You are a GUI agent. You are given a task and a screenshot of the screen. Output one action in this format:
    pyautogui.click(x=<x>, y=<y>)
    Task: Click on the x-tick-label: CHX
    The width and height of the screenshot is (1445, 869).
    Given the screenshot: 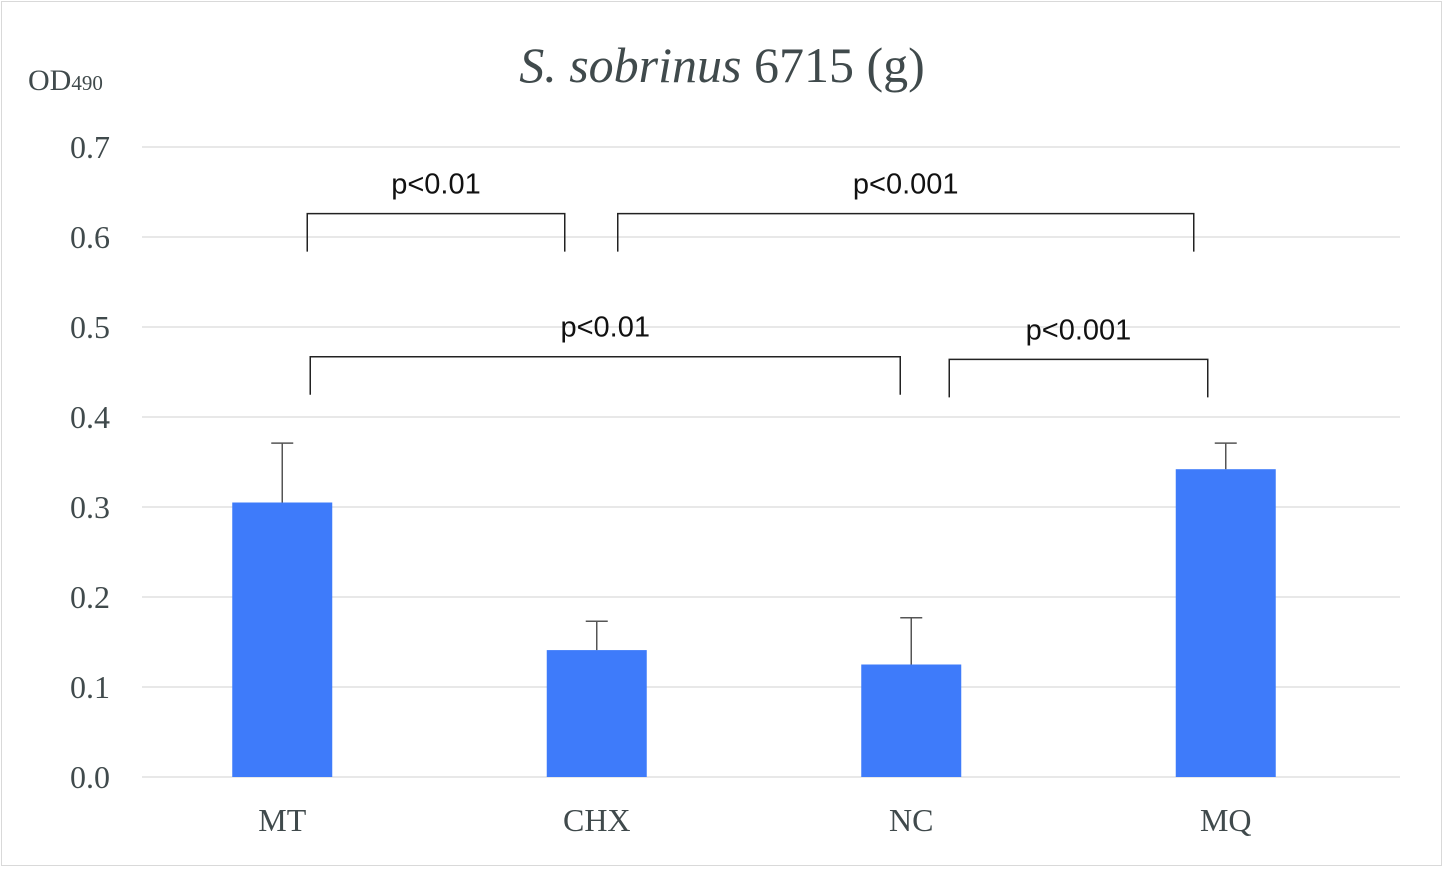 What is the action you would take?
    pyautogui.click(x=597, y=820)
    